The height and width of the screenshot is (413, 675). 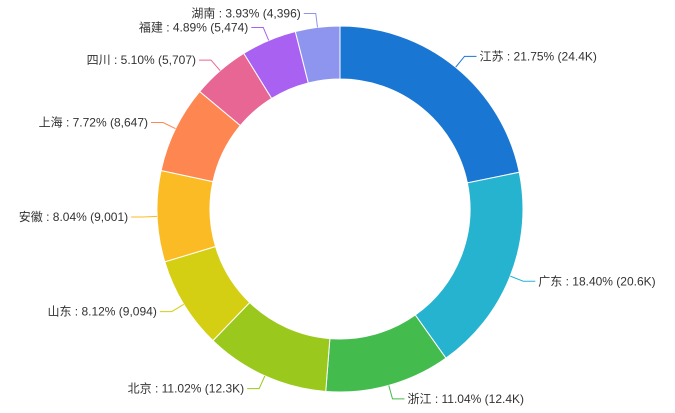 What do you see at coordinates (186, 389) in the screenshot?
I see `slice-4-label: 北京 : 11.02% (12.3K)` at bounding box center [186, 389].